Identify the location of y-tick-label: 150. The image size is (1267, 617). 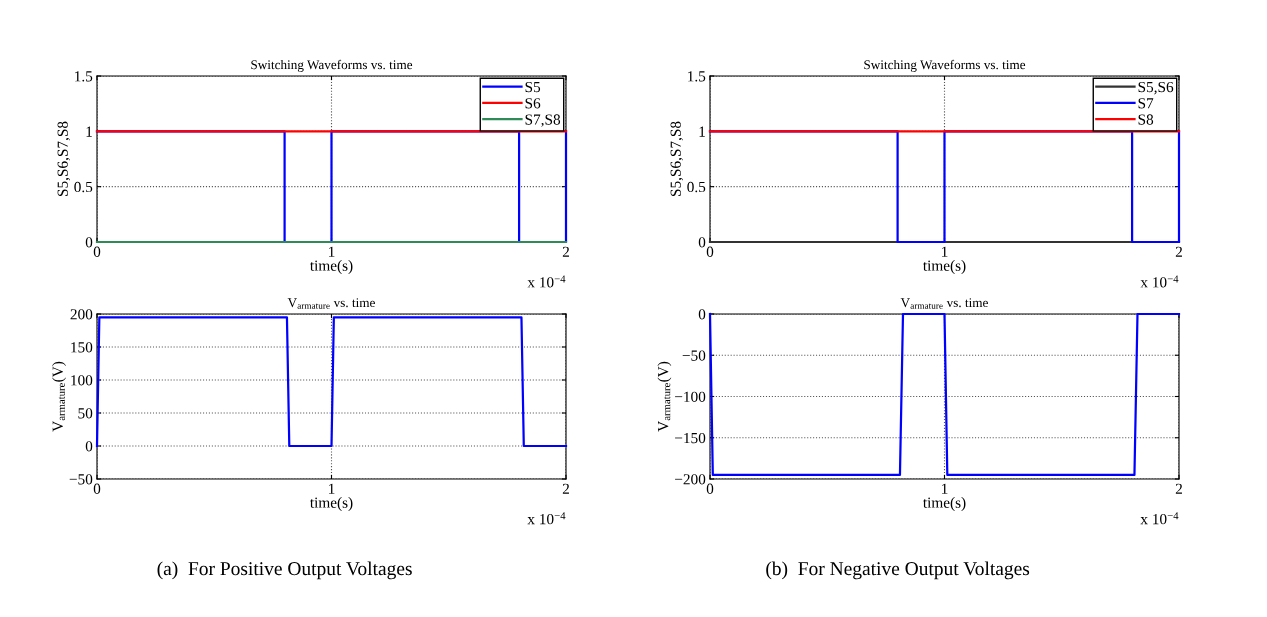
(82, 347).